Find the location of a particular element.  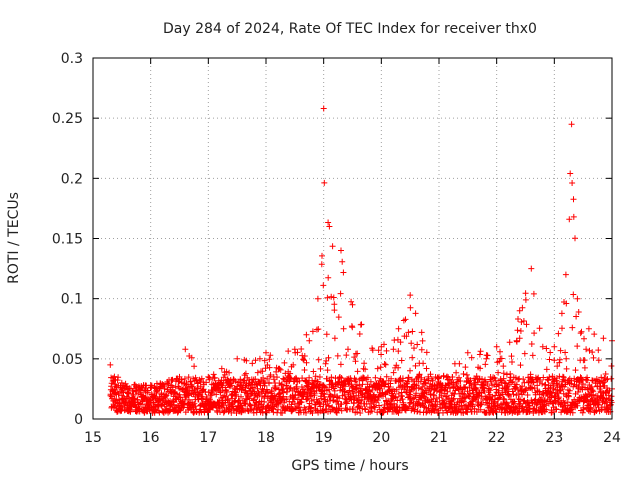

y-tick-label: 0.25 is located at coordinates (67, 119).